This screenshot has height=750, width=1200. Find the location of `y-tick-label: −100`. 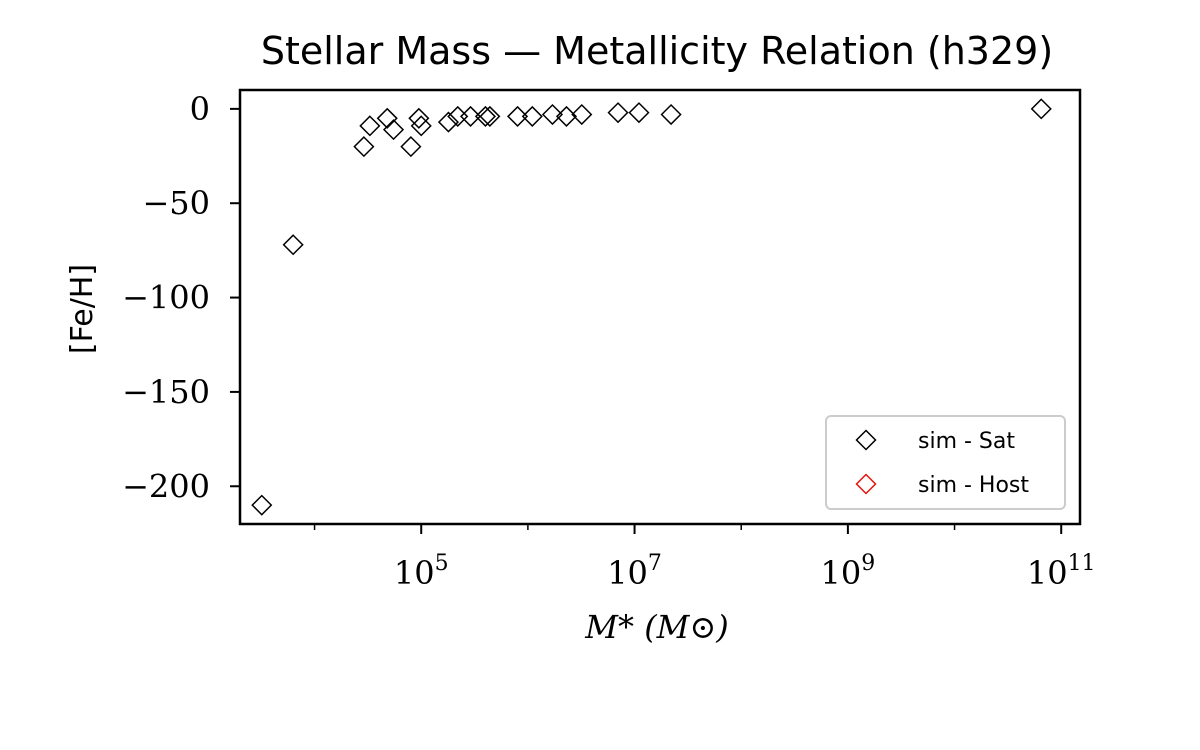

y-tick-label: −100 is located at coordinates (166, 298).